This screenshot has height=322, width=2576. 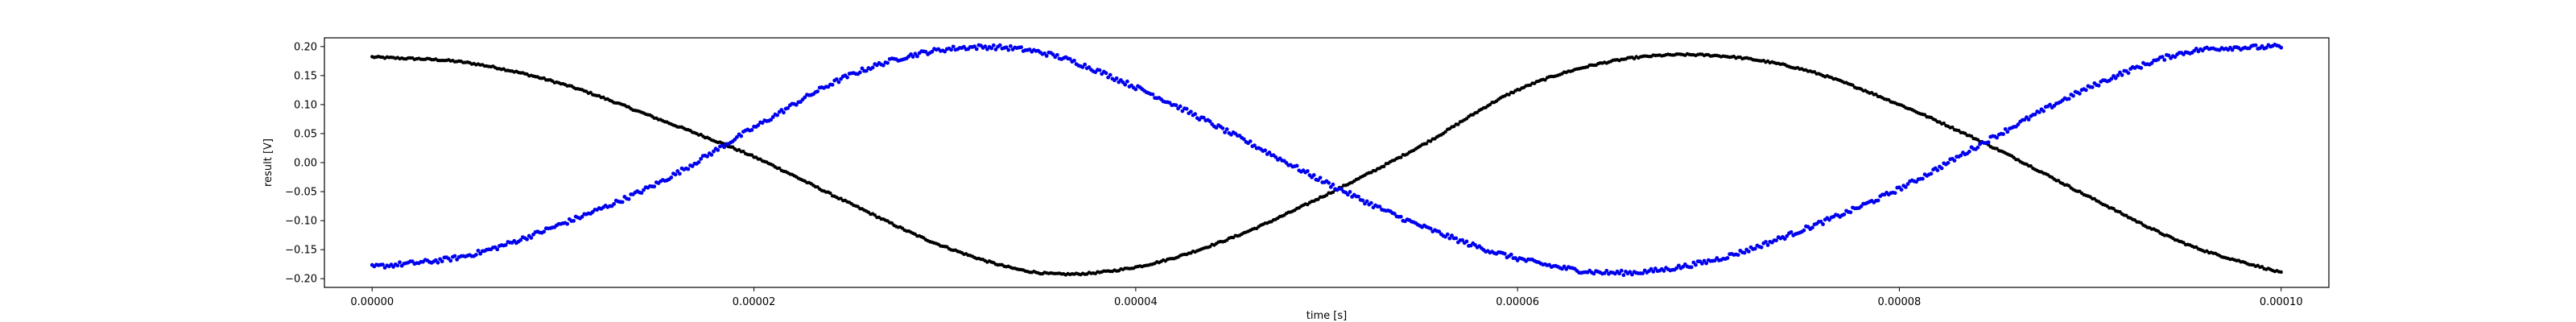 What do you see at coordinates (305, 105) in the screenshot?
I see `y-tick-label: 0.10` at bounding box center [305, 105].